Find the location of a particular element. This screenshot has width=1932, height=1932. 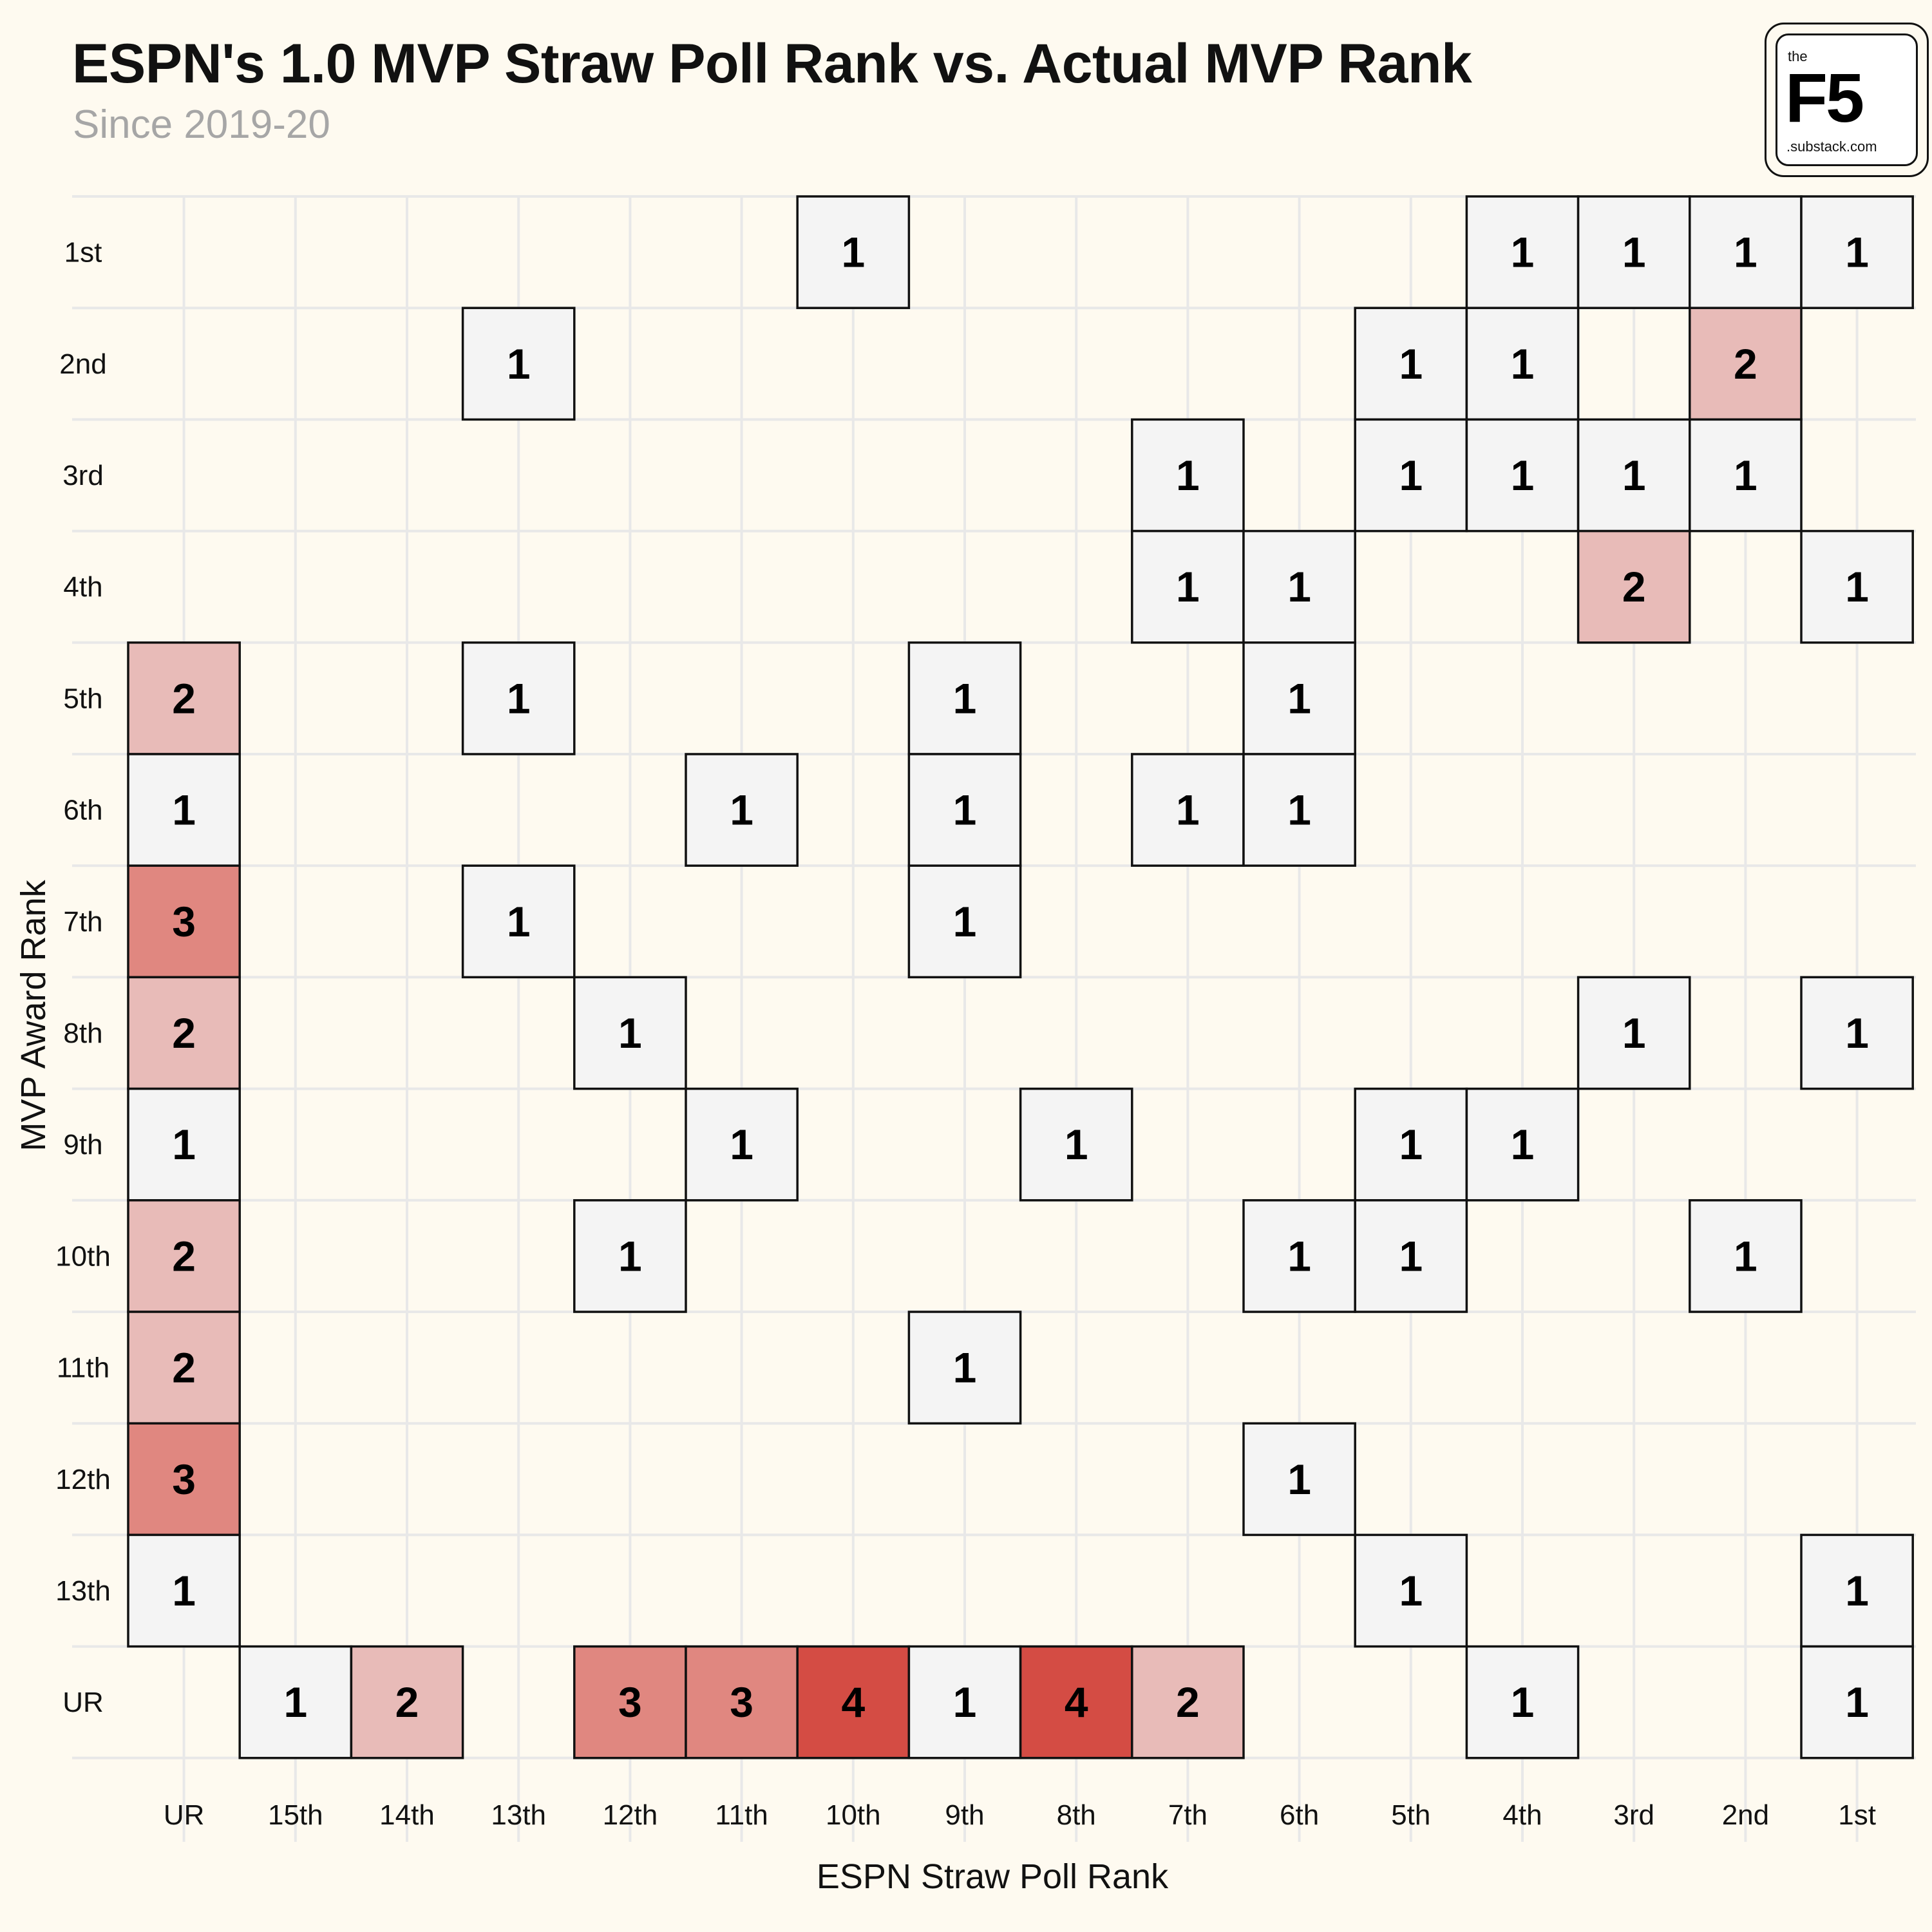

x-tick-label: 5th is located at coordinates (1411, 1815).